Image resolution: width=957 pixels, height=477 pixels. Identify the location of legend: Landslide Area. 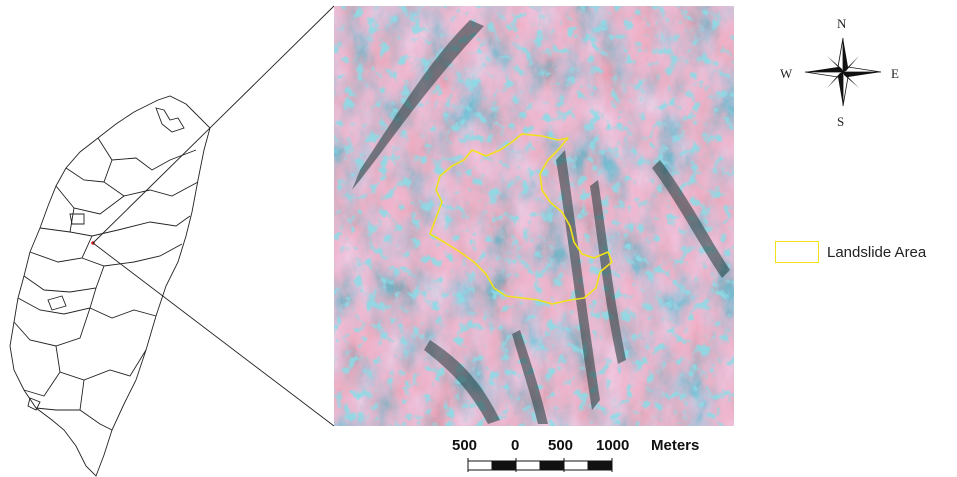
(850, 252).